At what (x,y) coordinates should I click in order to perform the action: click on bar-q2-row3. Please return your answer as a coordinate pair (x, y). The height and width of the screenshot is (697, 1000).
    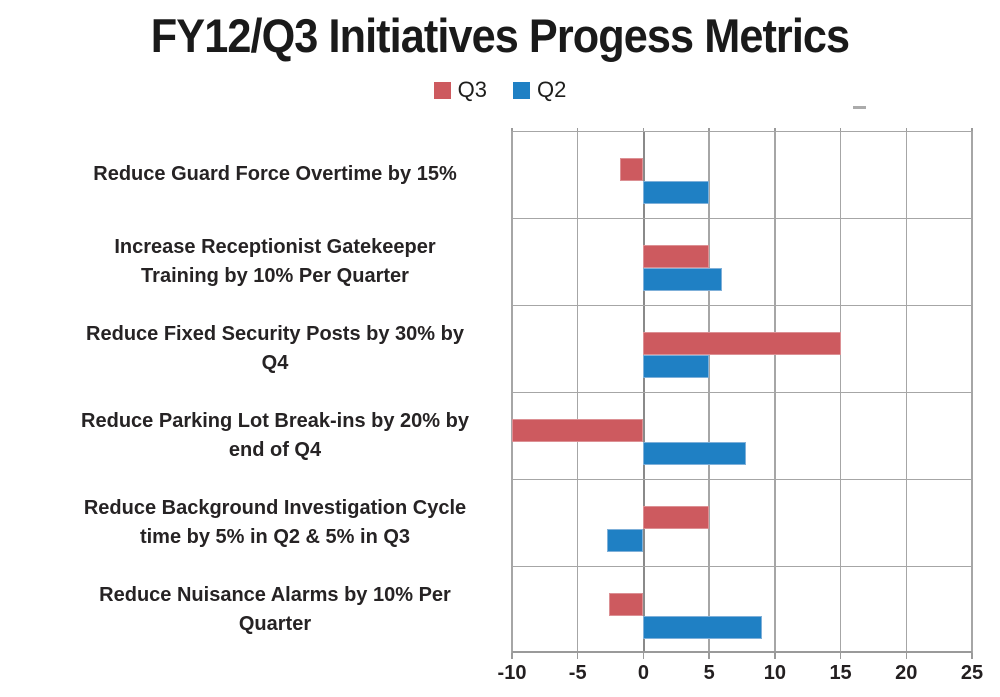
    Looking at the image, I should click on (676, 366).